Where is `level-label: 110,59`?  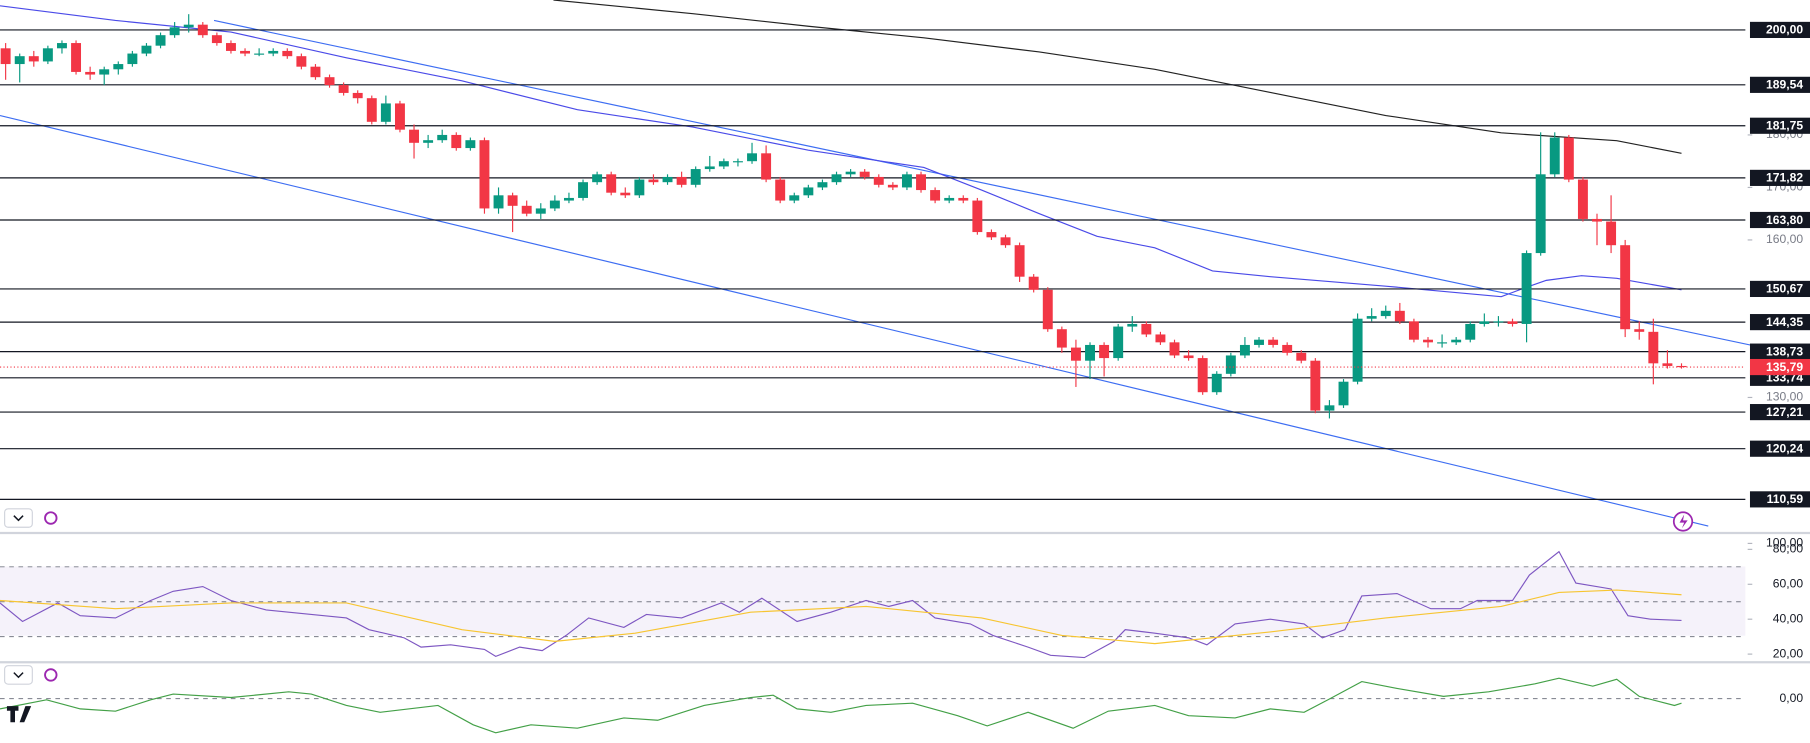 level-label: 110,59 is located at coordinates (1785, 499).